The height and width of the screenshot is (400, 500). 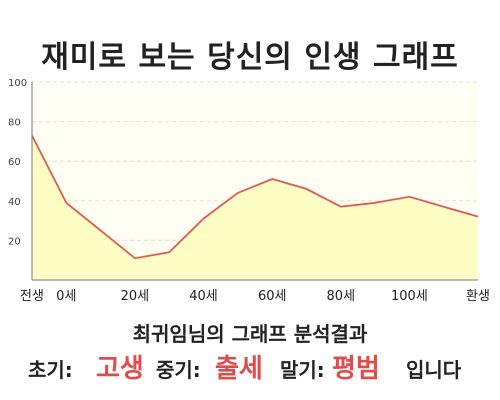 I want to click on y-tick-label: 20, so click(x=14, y=241).